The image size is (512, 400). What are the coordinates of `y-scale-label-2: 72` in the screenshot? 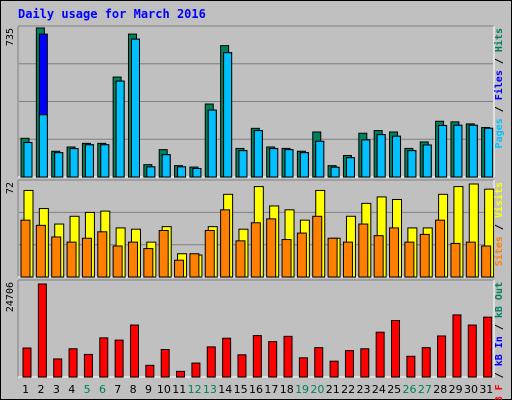 It's located at (10, 188).